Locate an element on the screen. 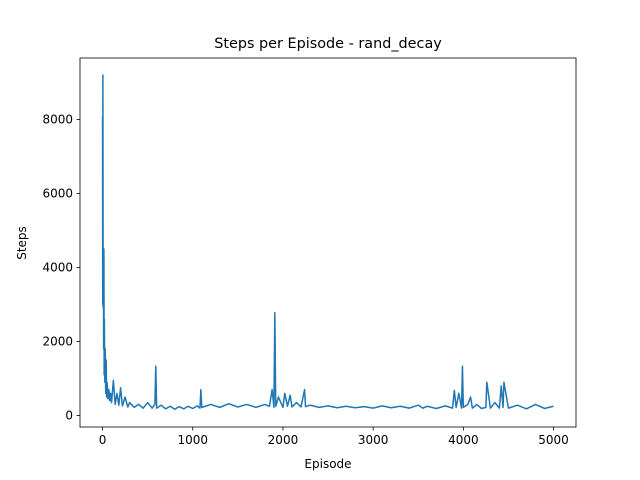  x-tick-label: 2000 is located at coordinates (283, 440).